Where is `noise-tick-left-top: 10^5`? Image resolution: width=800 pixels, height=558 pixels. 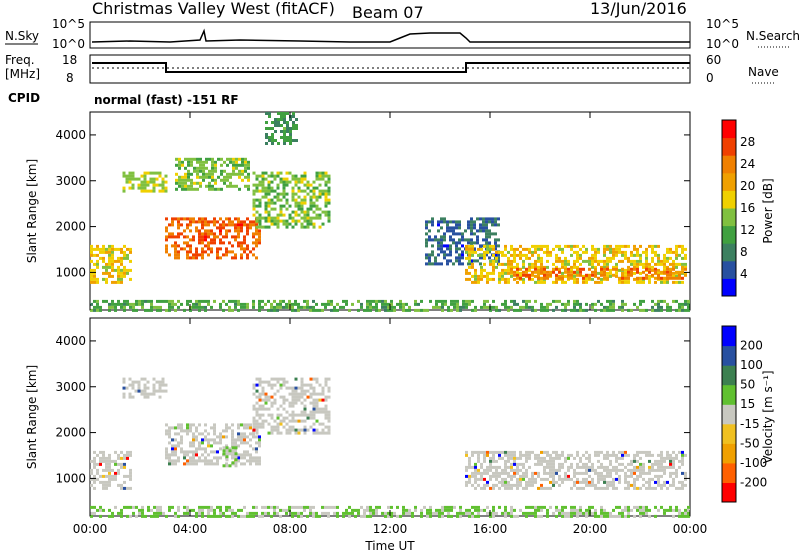
noise-tick-left-top: 10^5 is located at coordinates (68, 24).